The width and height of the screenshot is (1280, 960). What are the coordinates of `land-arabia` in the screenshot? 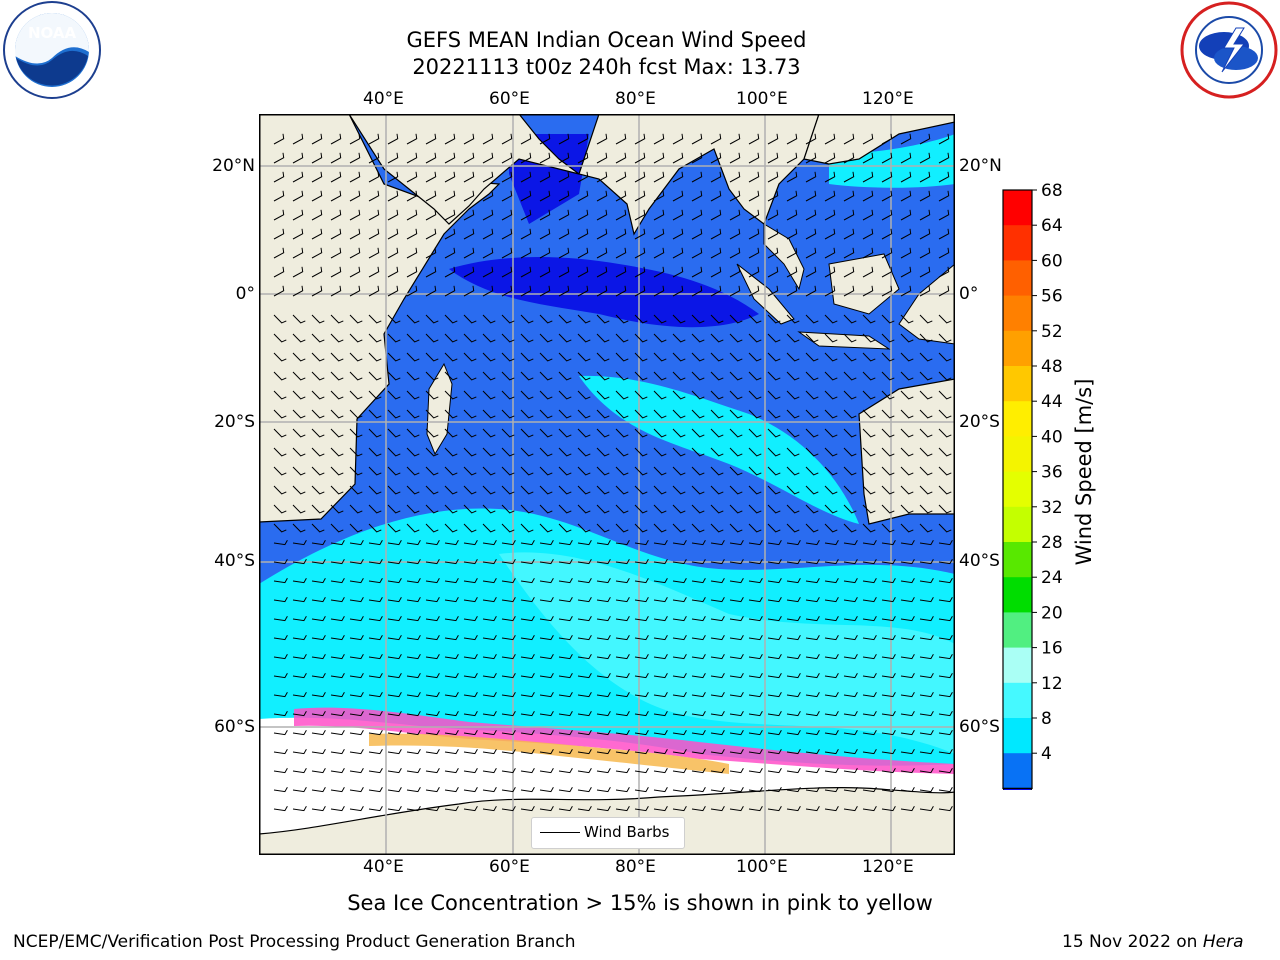 It's located at (463, 169).